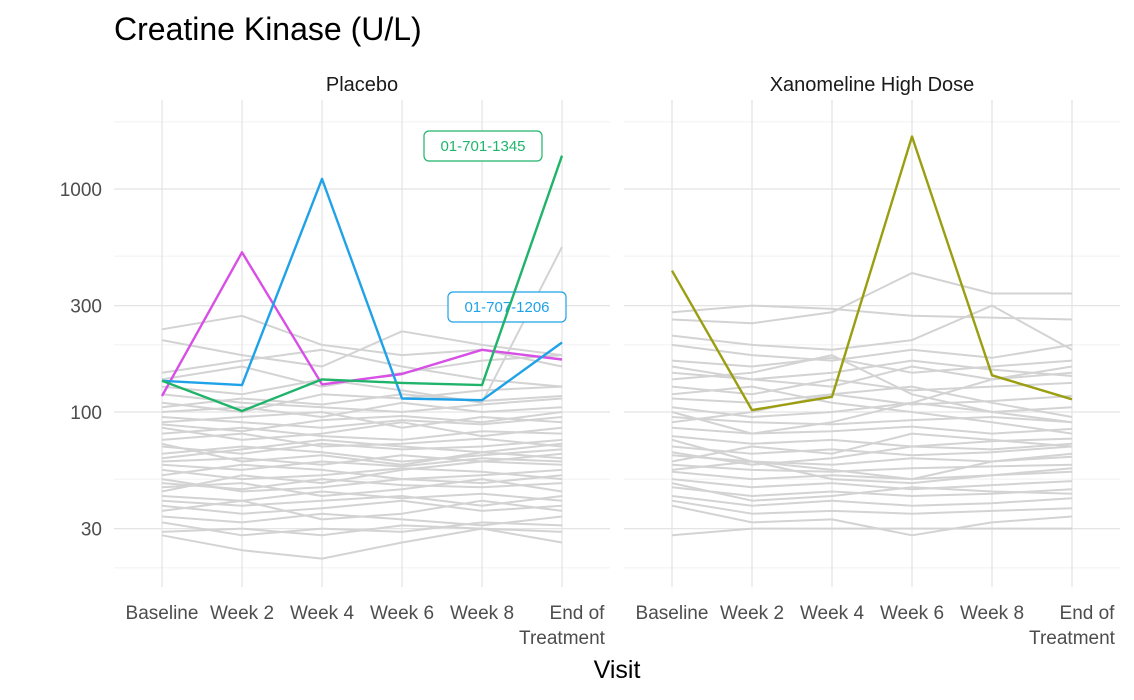 The width and height of the screenshot is (1134, 700). What do you see at coordinates (872, 85) in the screenshot?
I see `panel-title: Xanomeline High Dose` at bounding box center [872, 85].